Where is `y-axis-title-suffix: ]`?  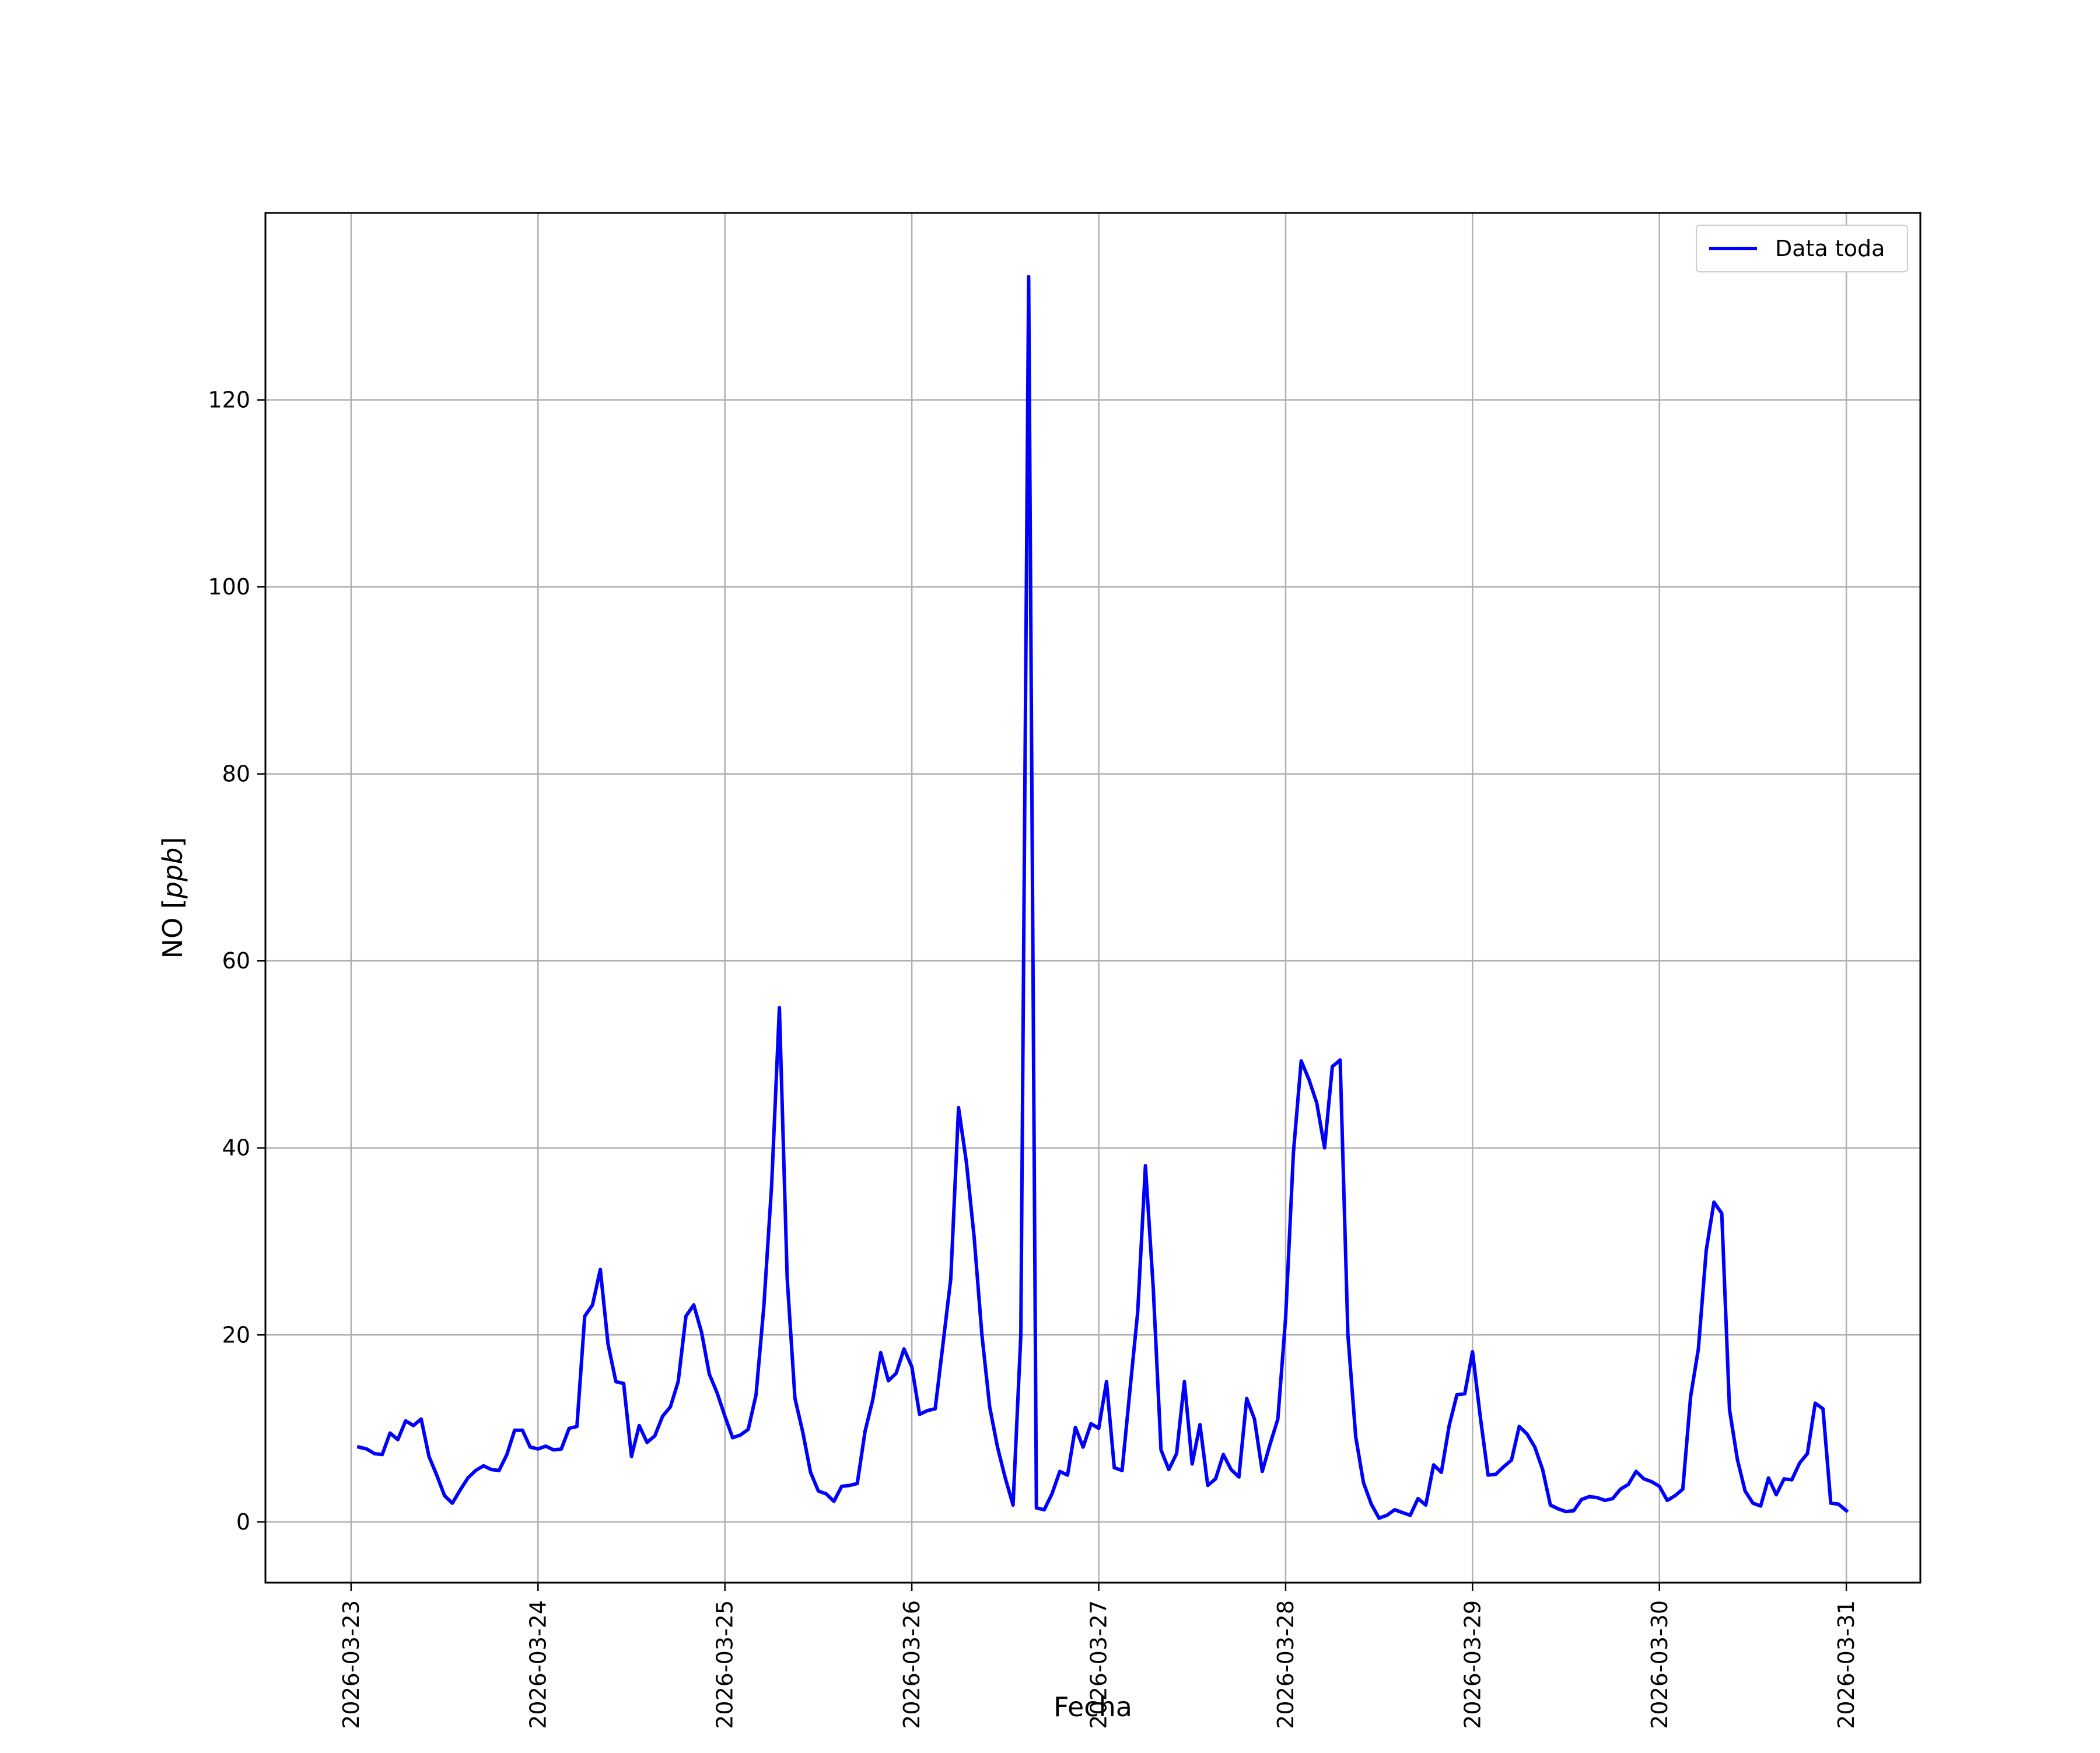
y-axis-title-suffix: ] is located at coordinates (173, 842).